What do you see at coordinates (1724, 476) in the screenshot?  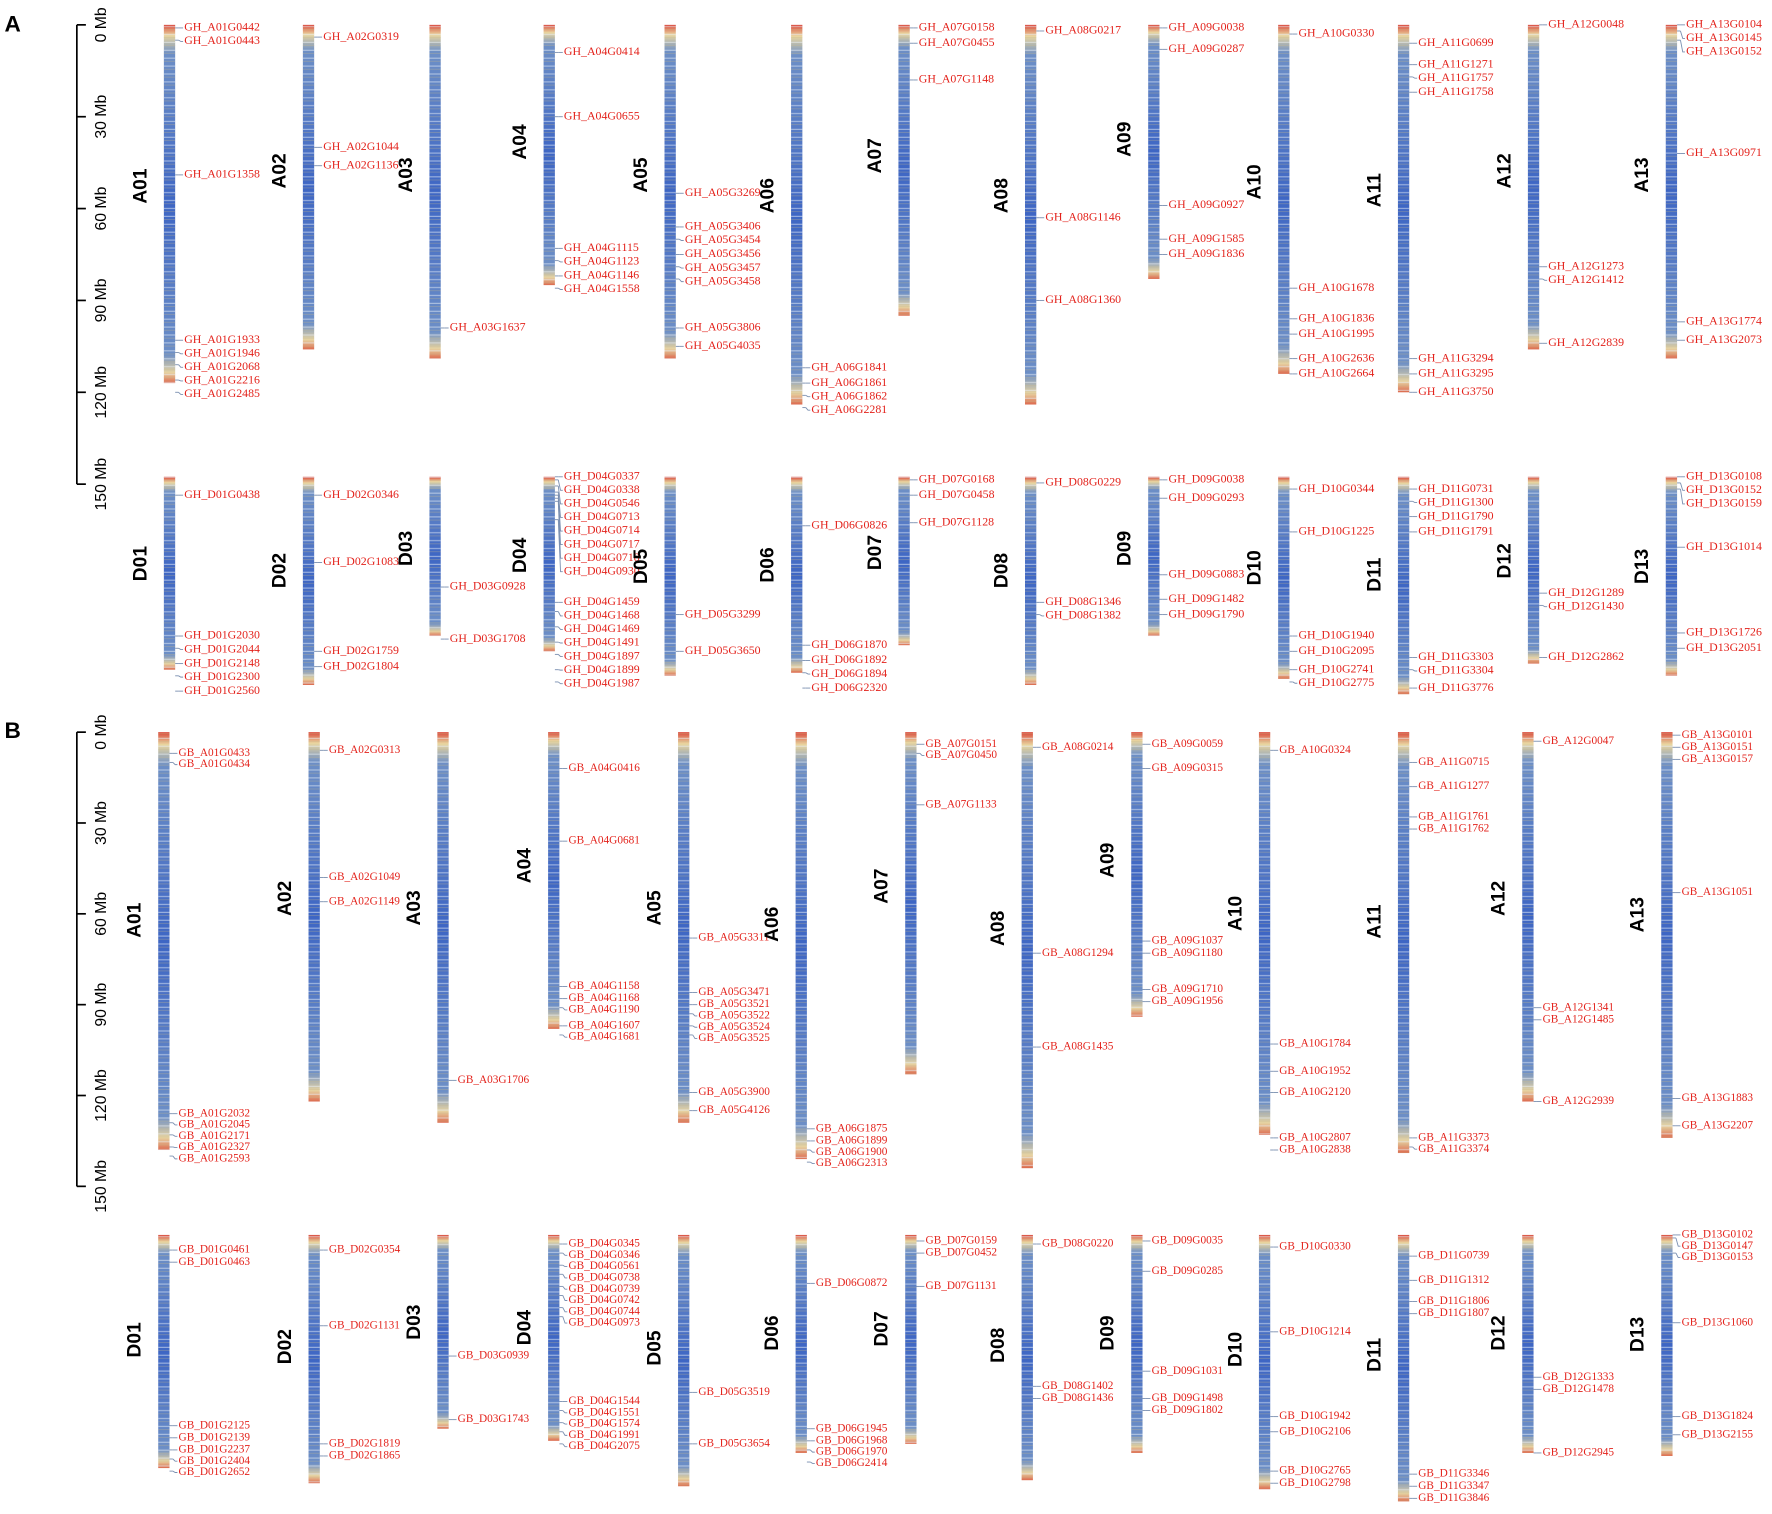 I see `gene-label: GH_D13G0108` at bounding box center [1724, 476].